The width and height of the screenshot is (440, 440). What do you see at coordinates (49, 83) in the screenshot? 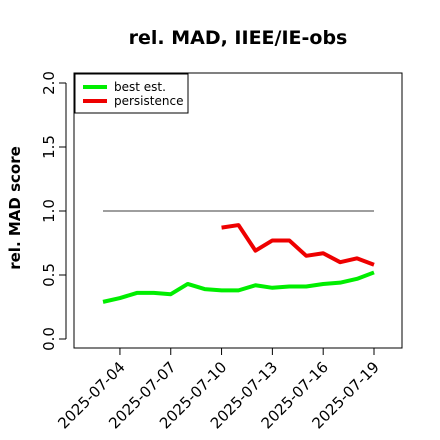
I see `y-tick-label: 2.0` at bounding box center [49, 83].